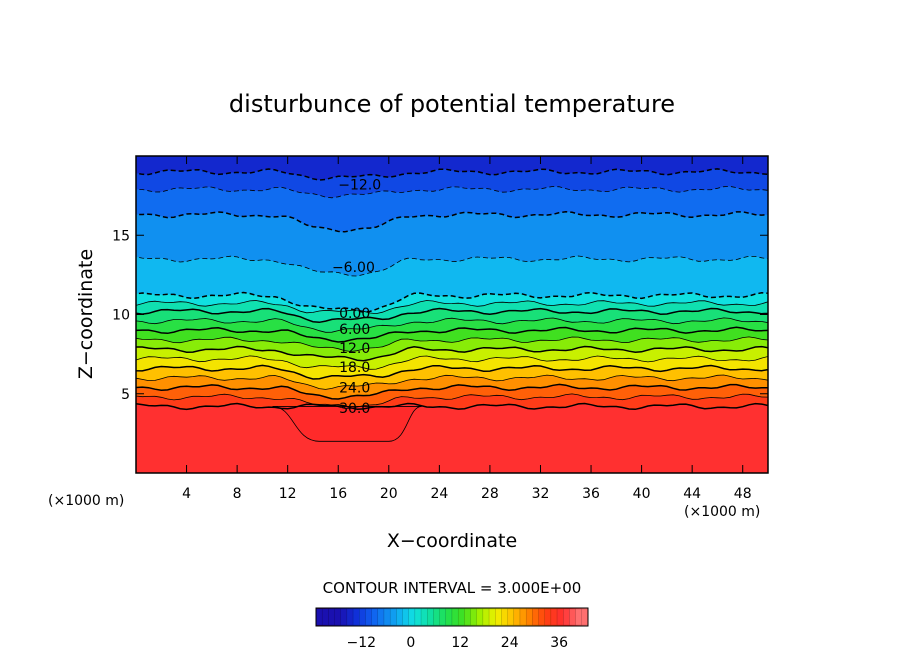 The height and width of the screenshot is (654, 904). I want to click on contour-interval-note: CONTOUR INTERVAL = 3.000E+00, so click(452, 588).